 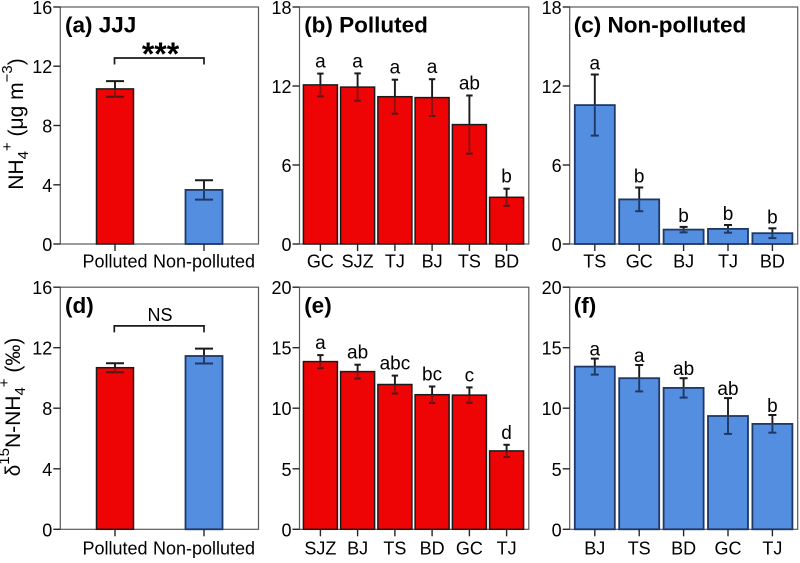 I want to click on svg-text: (f), so click(x=585, y=305).